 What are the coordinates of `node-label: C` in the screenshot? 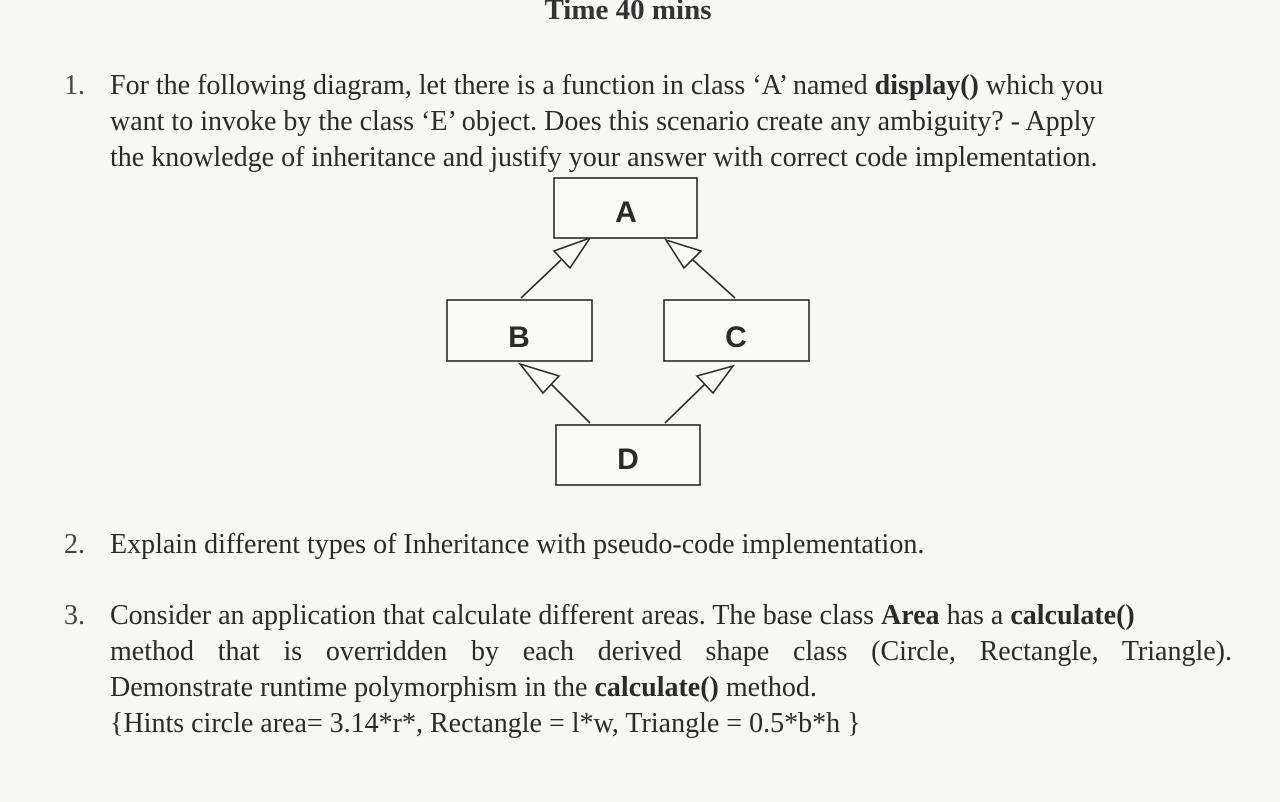 It's located at (736, 337).